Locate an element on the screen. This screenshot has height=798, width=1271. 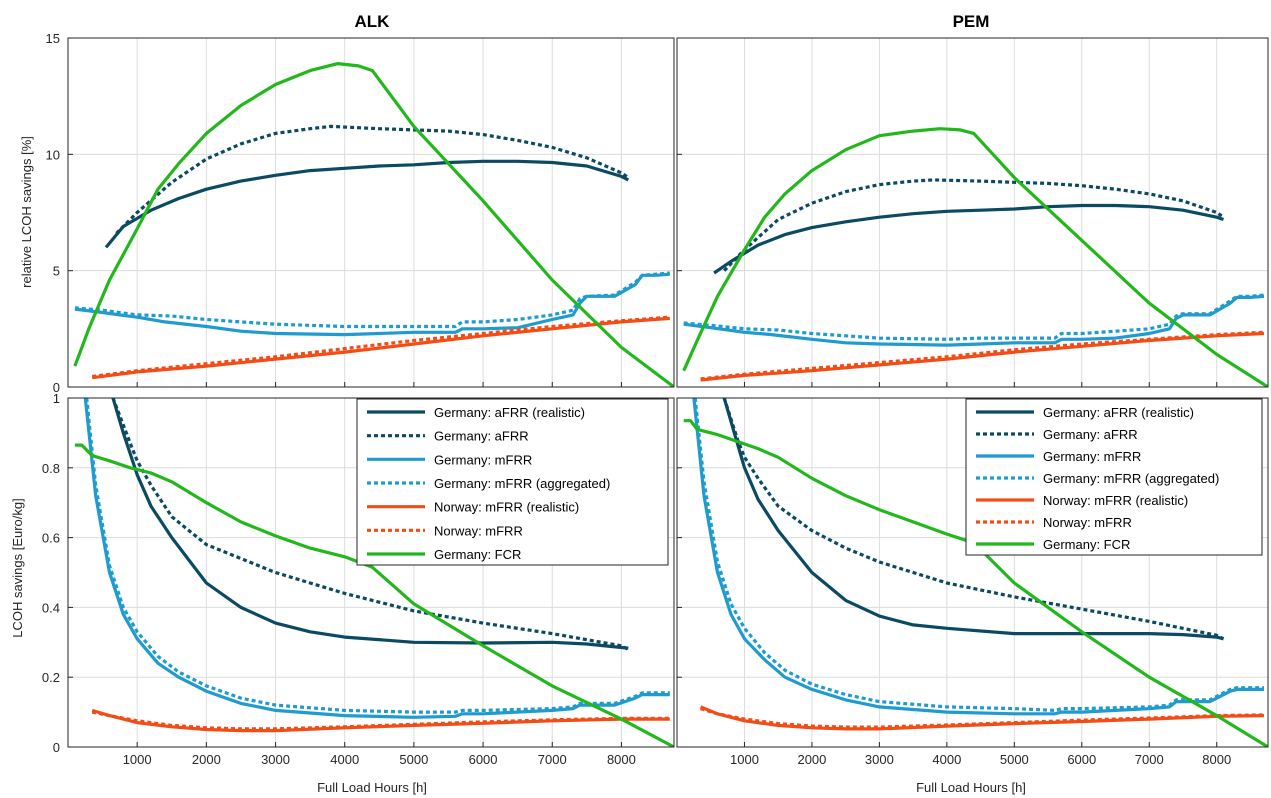
xlabel-pem: Full Load Hours [h] is located at coordinates (971, 787).